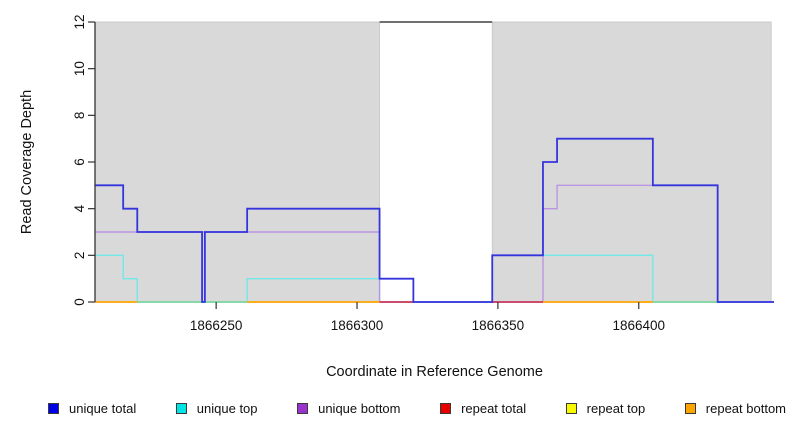 Image resolution: width=792 pixels, height=432 pixels. What do you see at coordinates (79, 116) in the screenshot?
I see `y-tick-label: 8` at bounding box center [79, 116].